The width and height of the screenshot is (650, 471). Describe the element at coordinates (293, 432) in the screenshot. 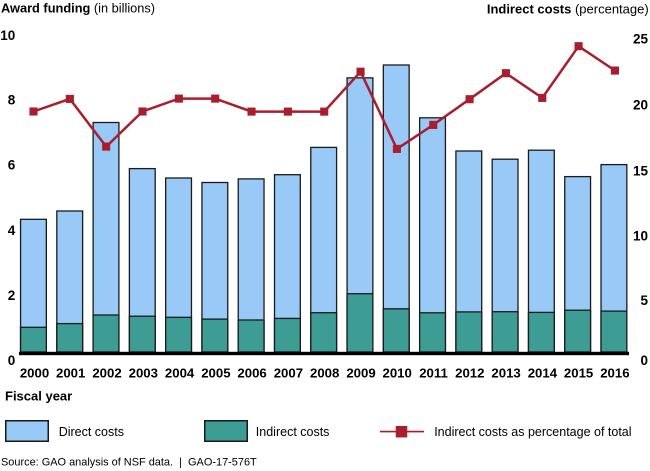

I see `svg-text: Indirect costs` at that location.